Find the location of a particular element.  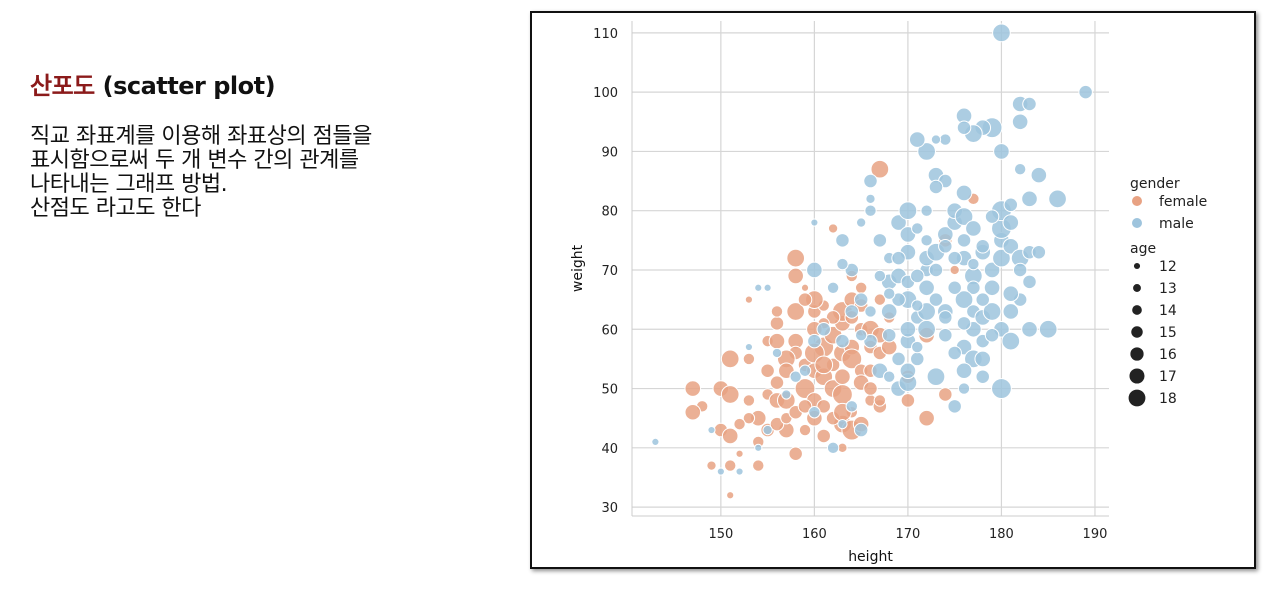

legend-size-label: 17 is located at coordinates (1168, 377).